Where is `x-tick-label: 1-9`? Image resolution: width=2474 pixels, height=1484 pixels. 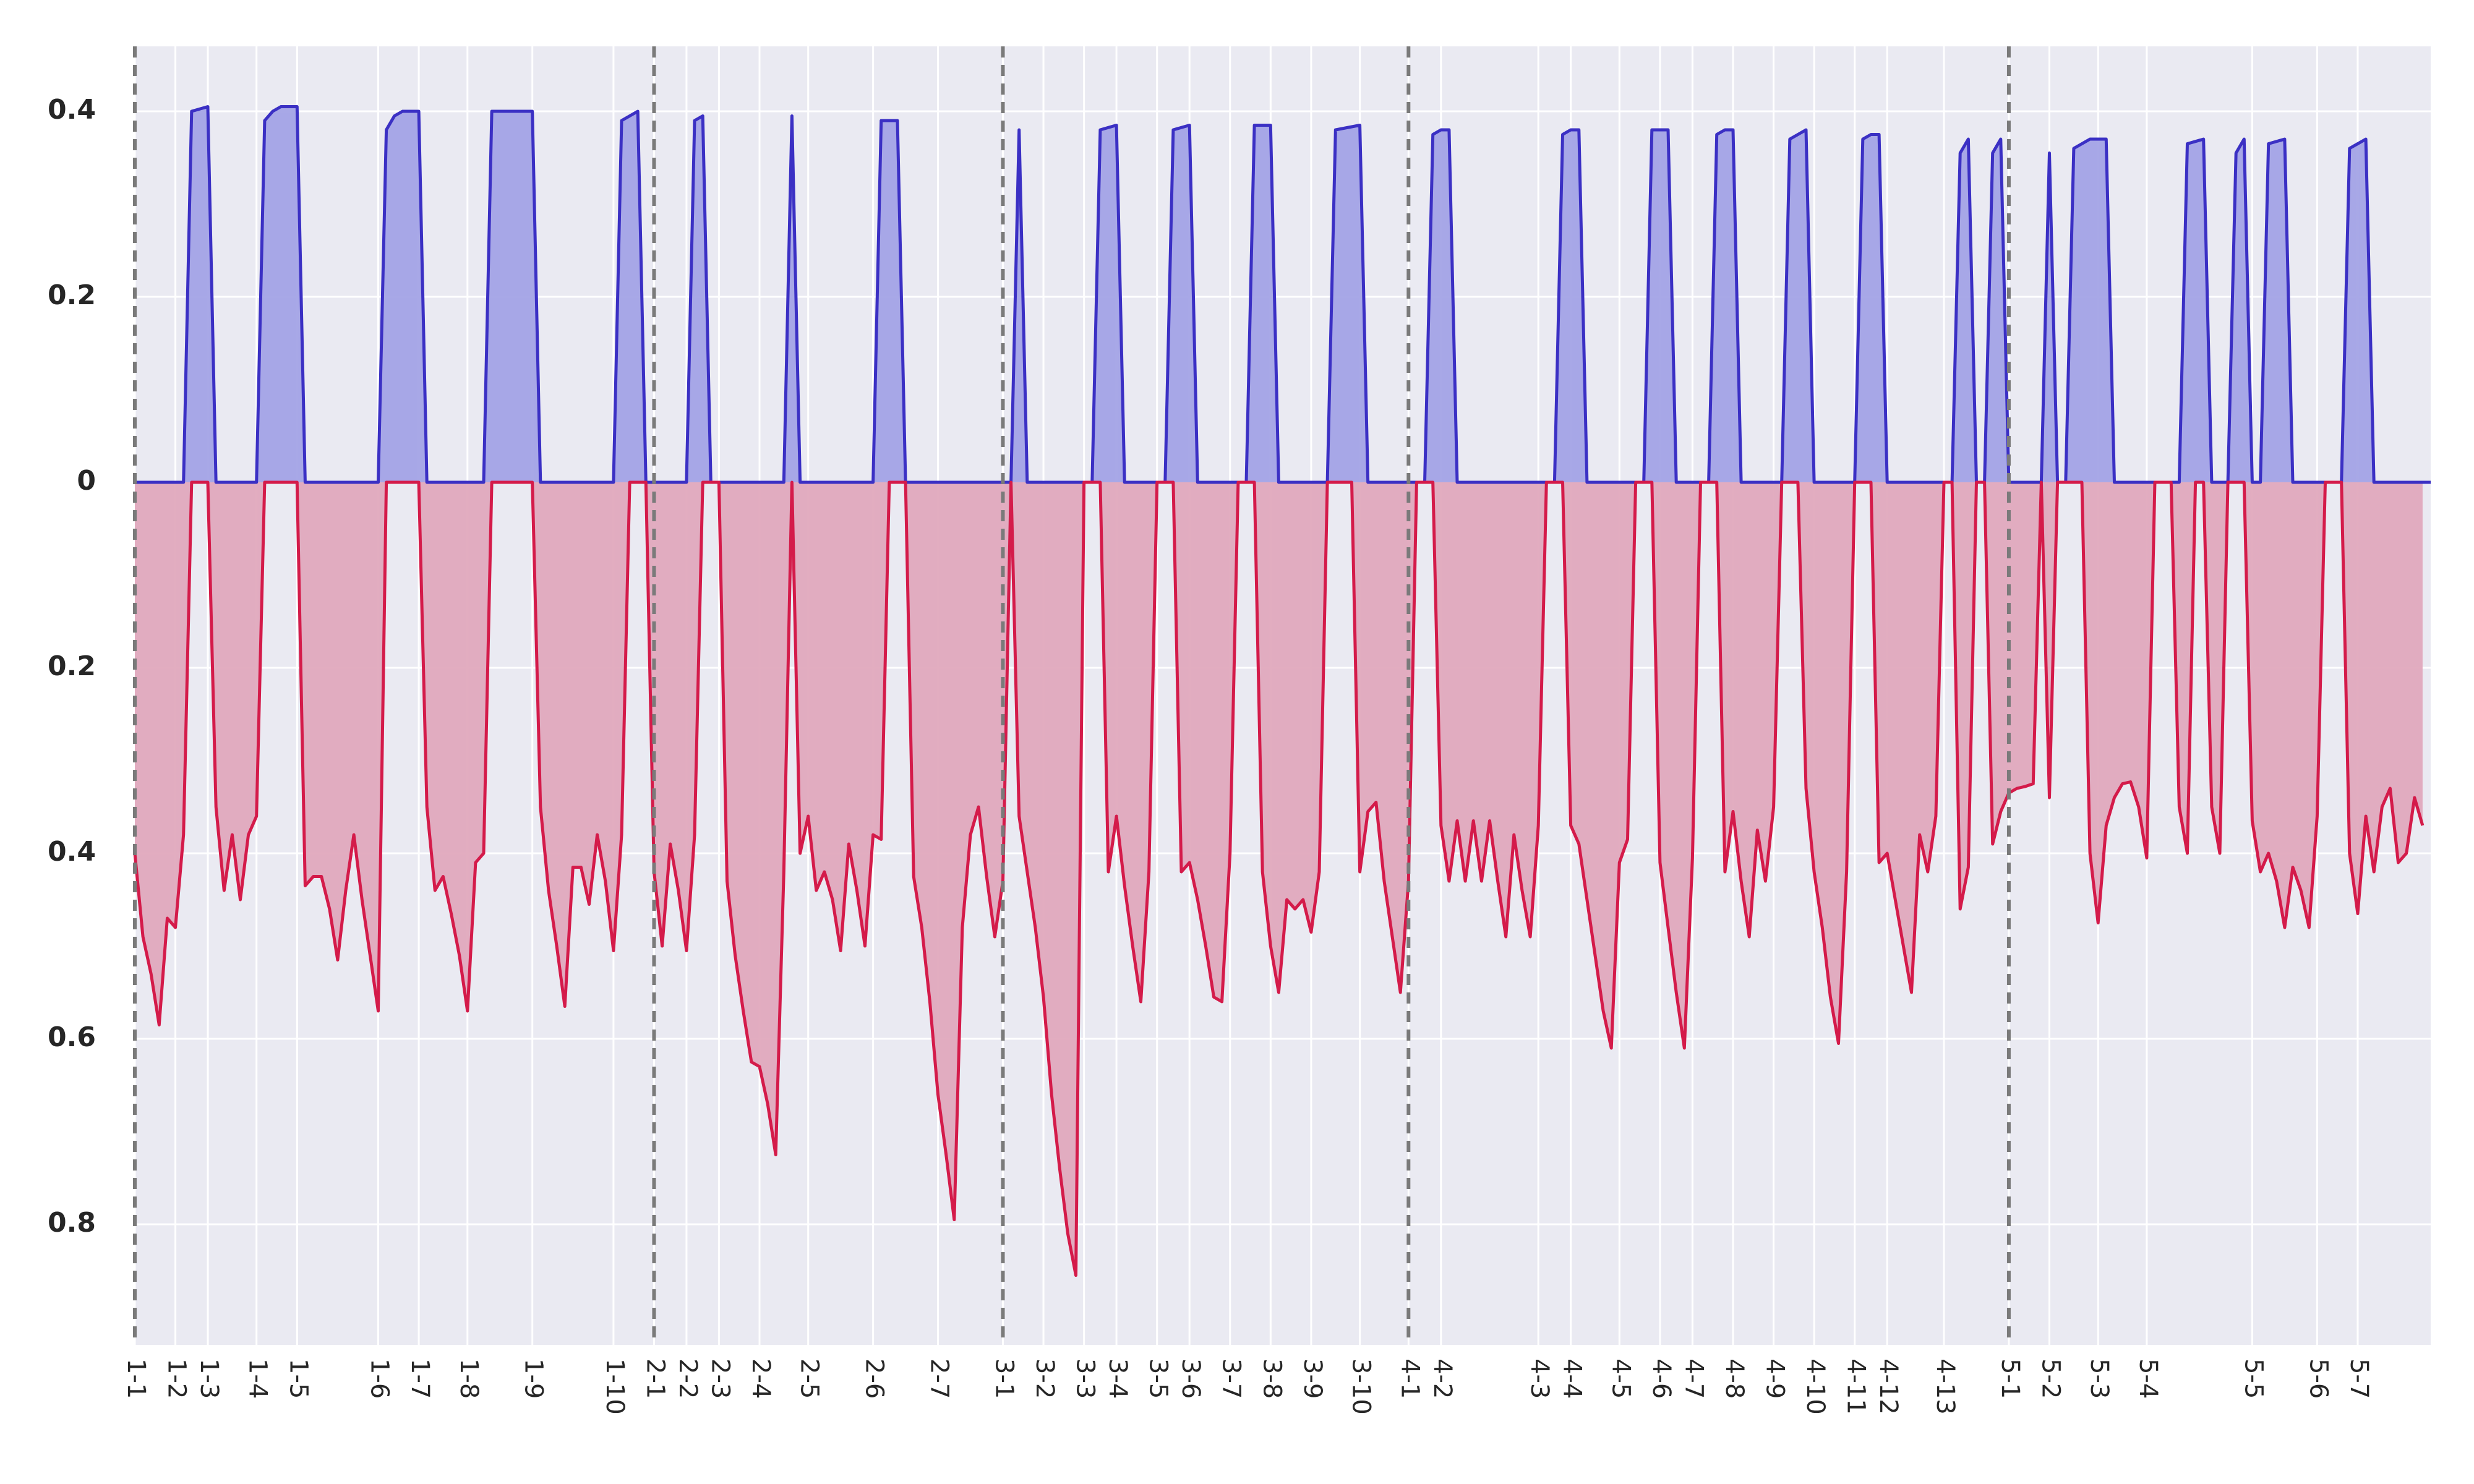
x-tick-label: 1-9 is located at coordinates (534, 1378).